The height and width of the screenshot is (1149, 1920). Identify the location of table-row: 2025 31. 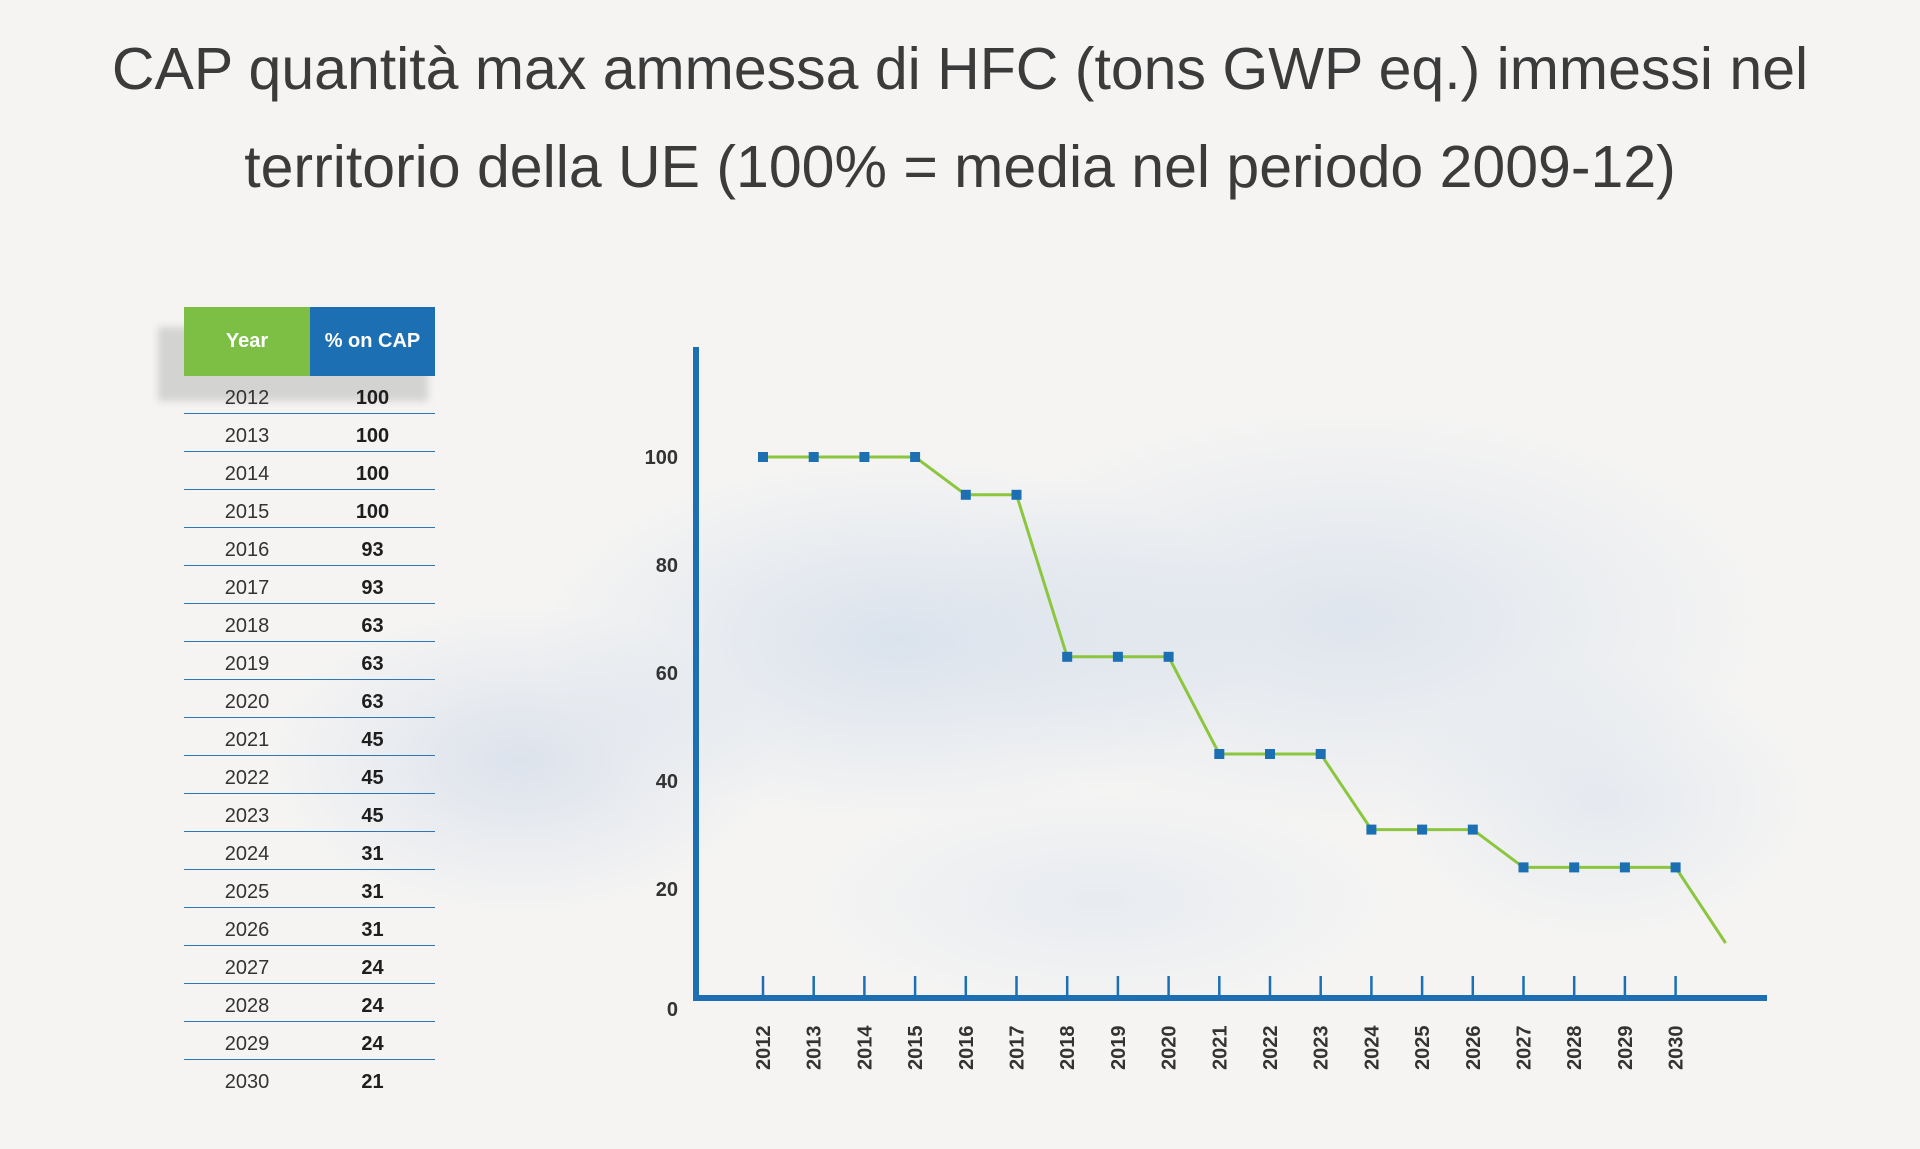
(309, 889).